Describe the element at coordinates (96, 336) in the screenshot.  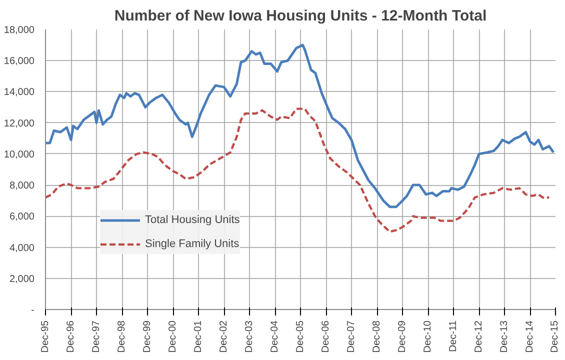
I see `x-tick-label: Dec-97` at that location.